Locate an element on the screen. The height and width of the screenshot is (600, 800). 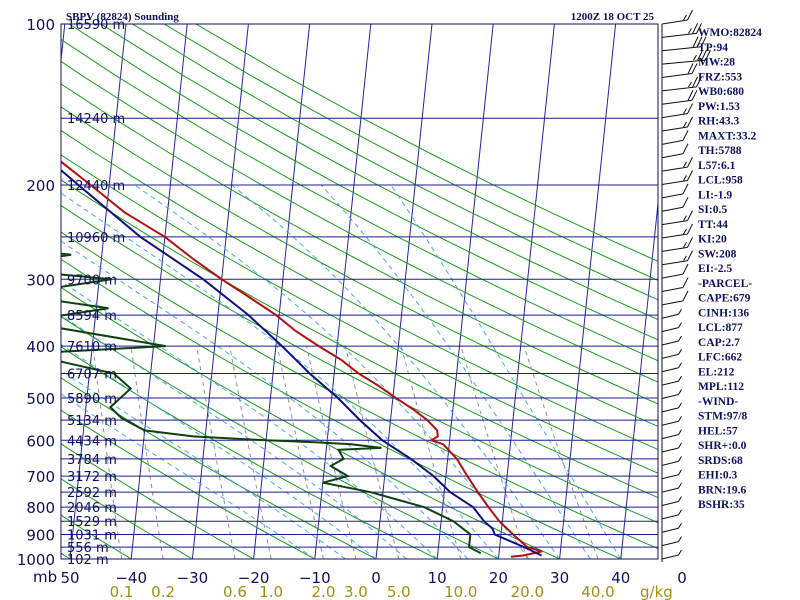
index-value: SHR+:0.0 is located at coordinates (722, 446).